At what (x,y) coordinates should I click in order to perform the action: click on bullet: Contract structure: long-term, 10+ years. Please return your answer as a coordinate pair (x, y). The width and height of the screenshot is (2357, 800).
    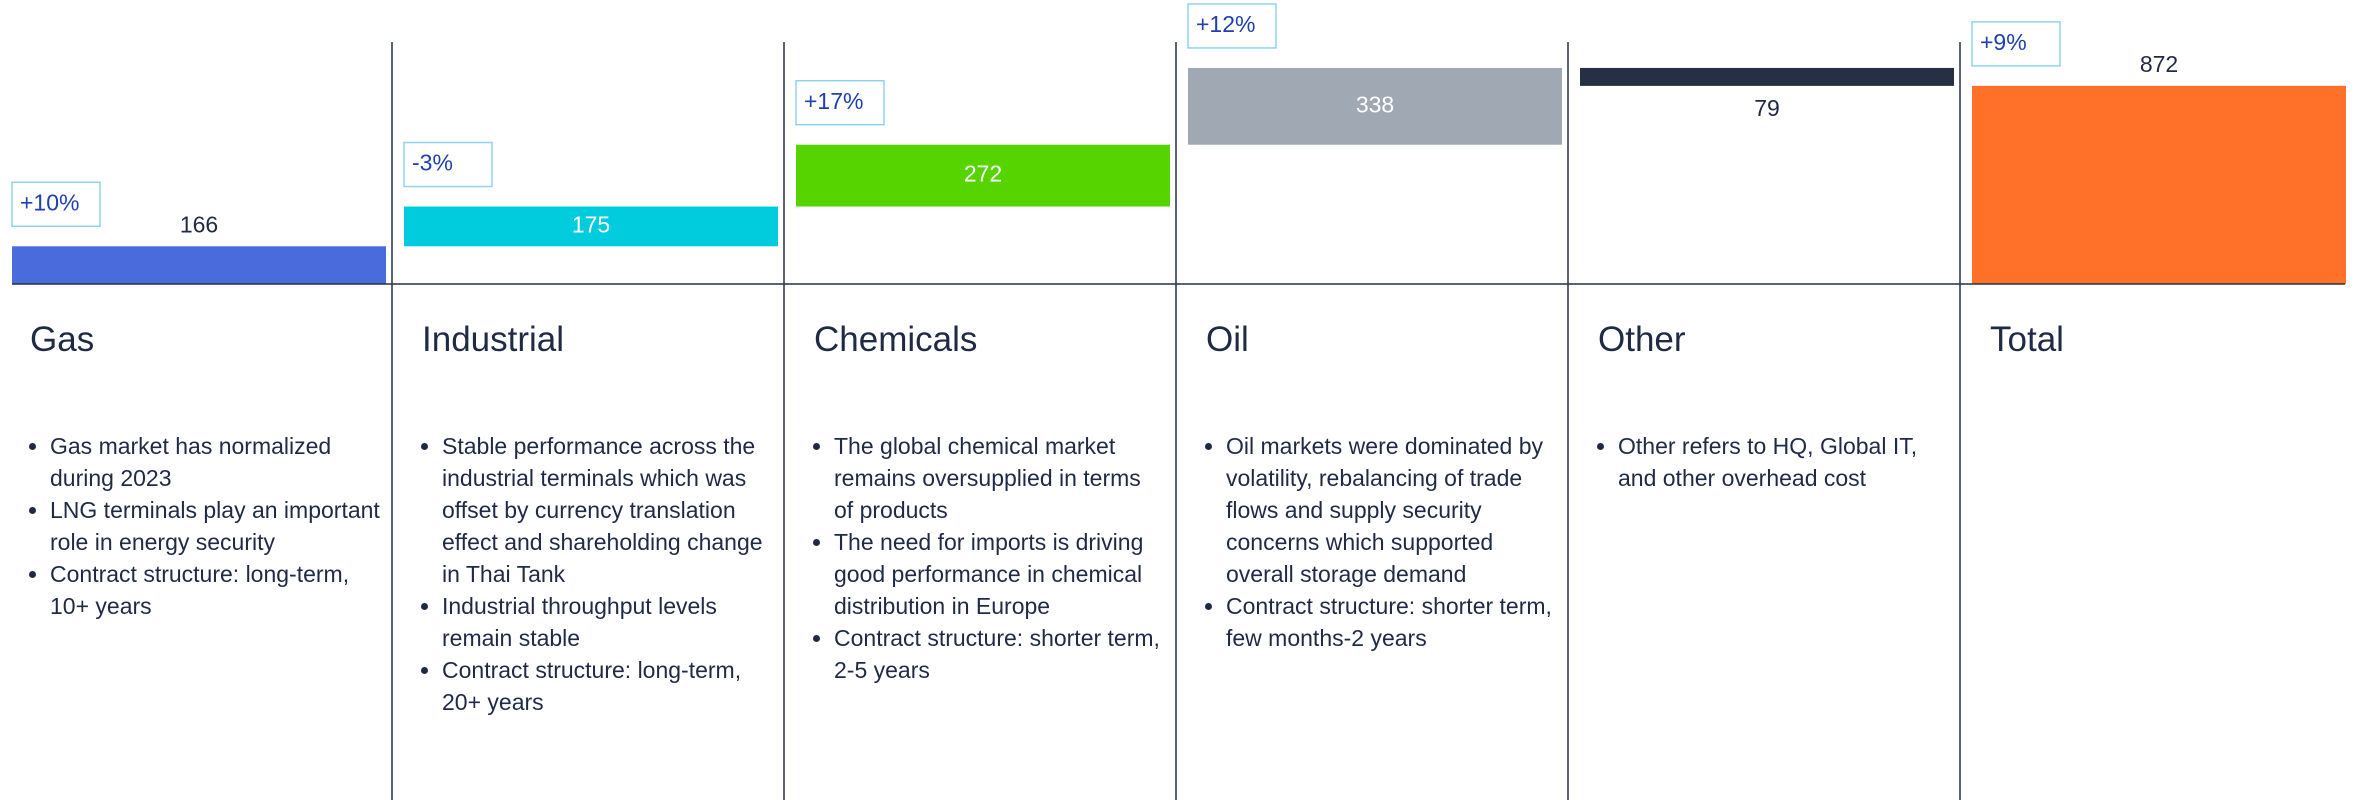
    Looking at the image, I should click on (215, 590).